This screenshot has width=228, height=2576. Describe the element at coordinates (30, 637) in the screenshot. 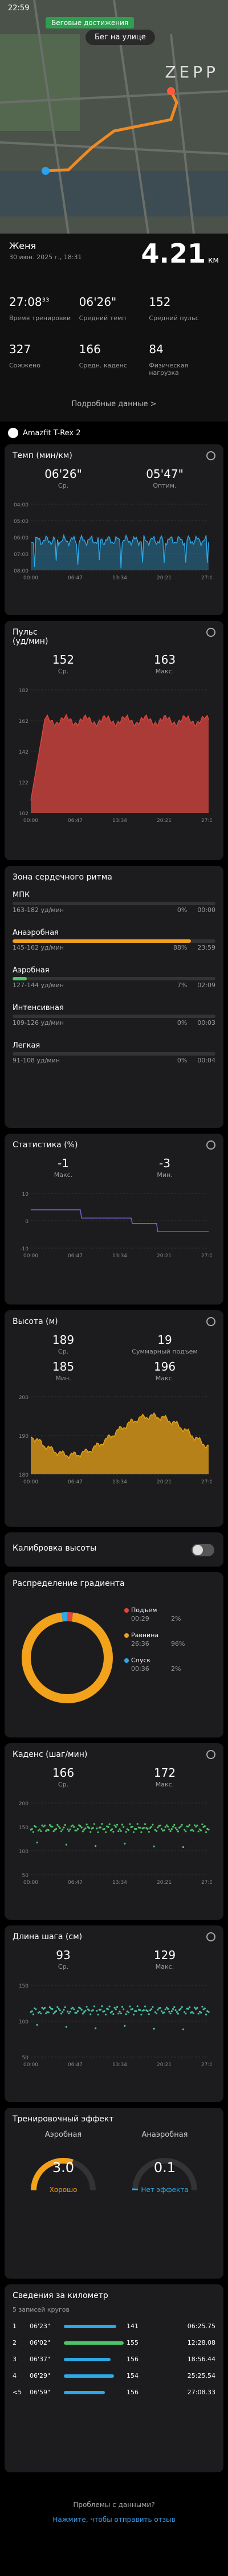

I see `card-title: Пульс (уд/мин)` at that location.